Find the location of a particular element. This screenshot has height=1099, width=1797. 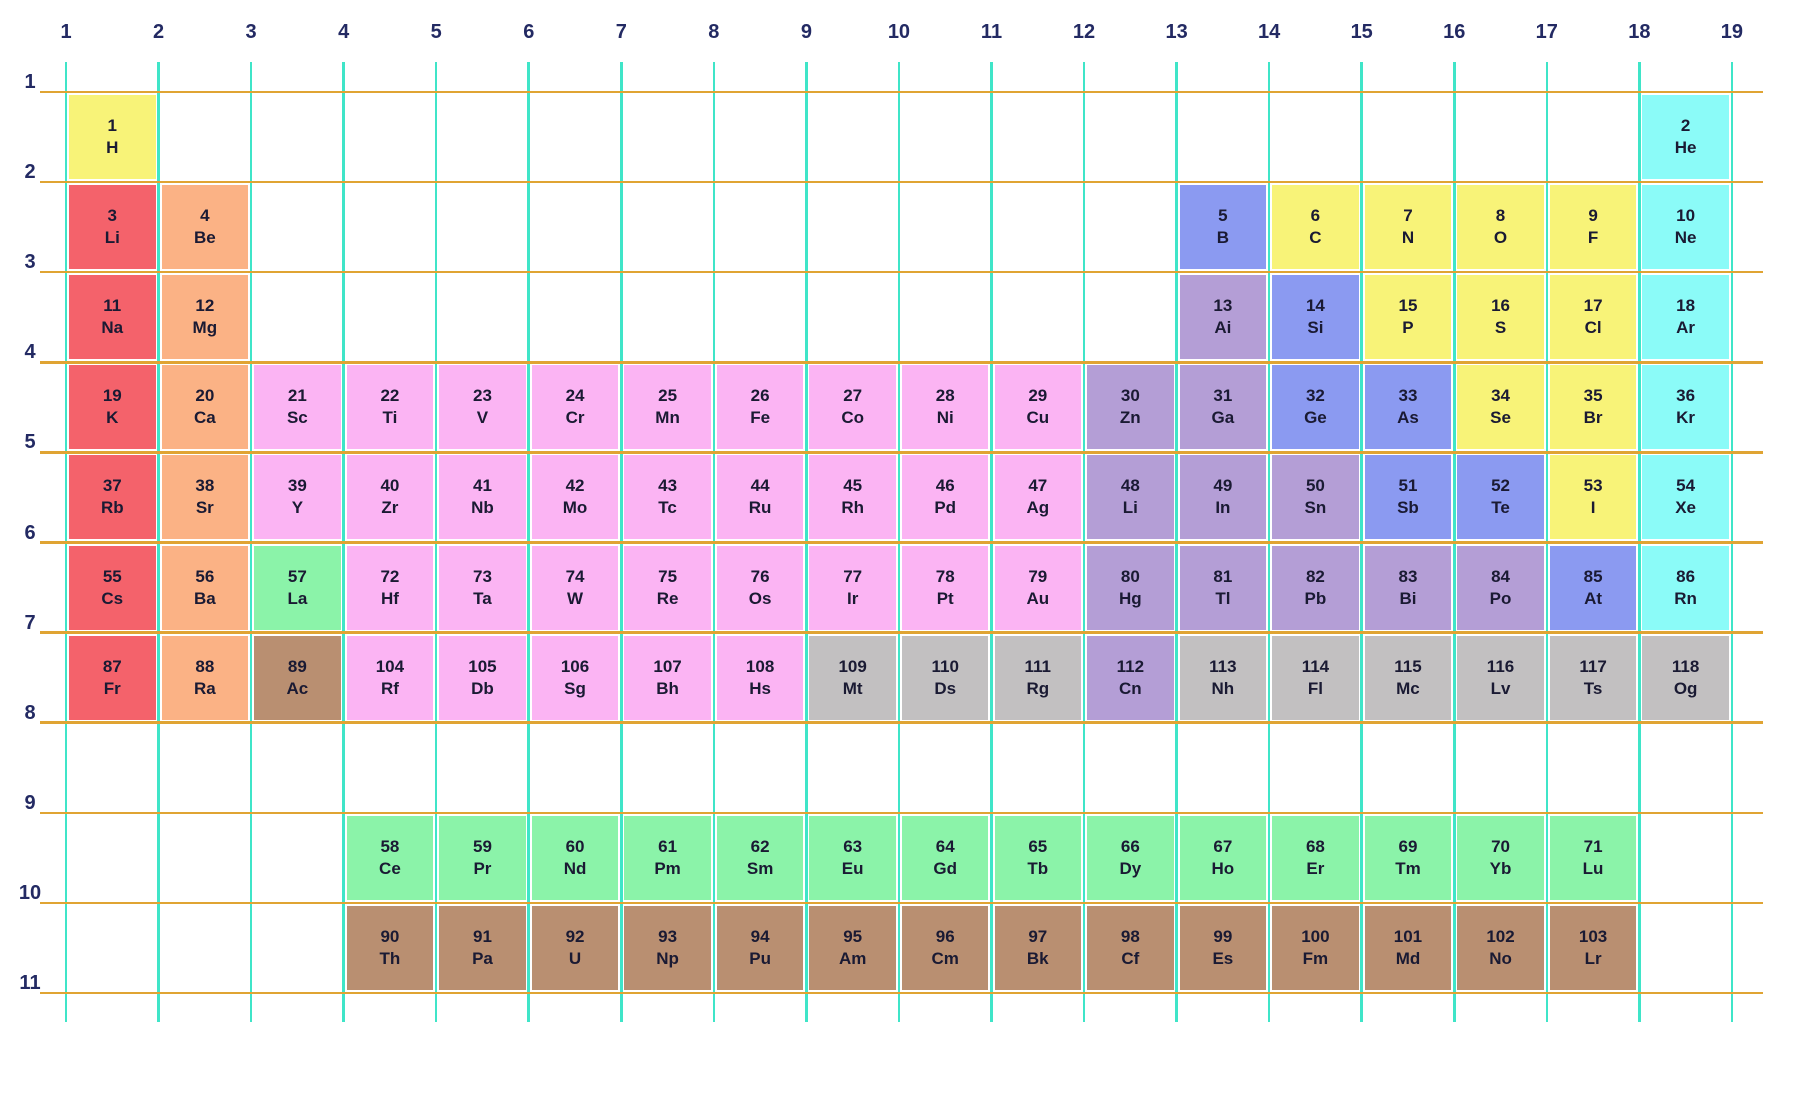

element-cell-13: 13 Ai is located at coordinates (1223, 317).